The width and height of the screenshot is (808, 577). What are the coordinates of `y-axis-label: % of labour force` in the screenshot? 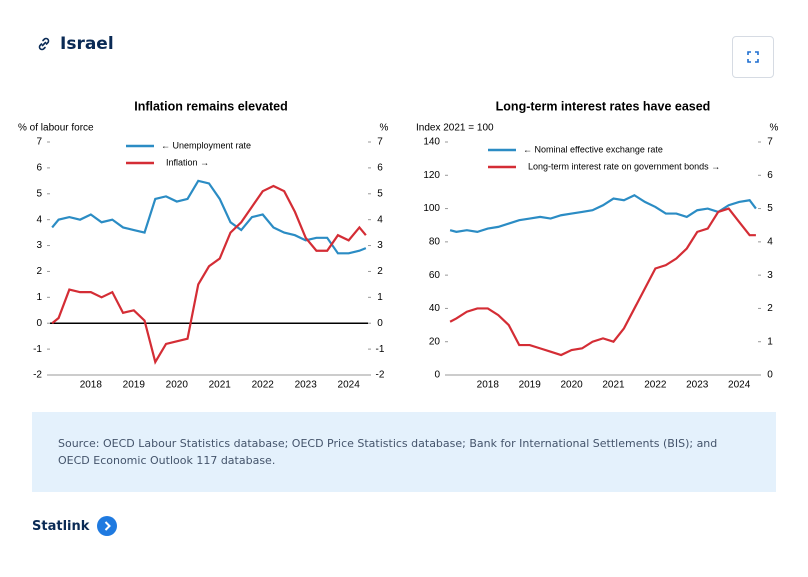 It's located at (56, 128).